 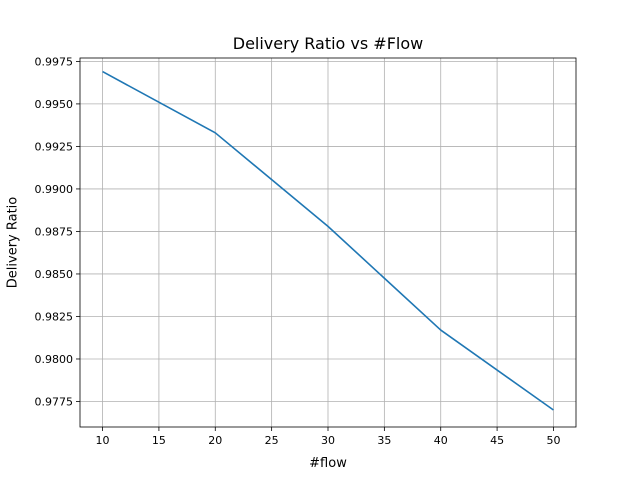 I want to click on y-tick-label: 0.9950, so click(x=54, y=104).